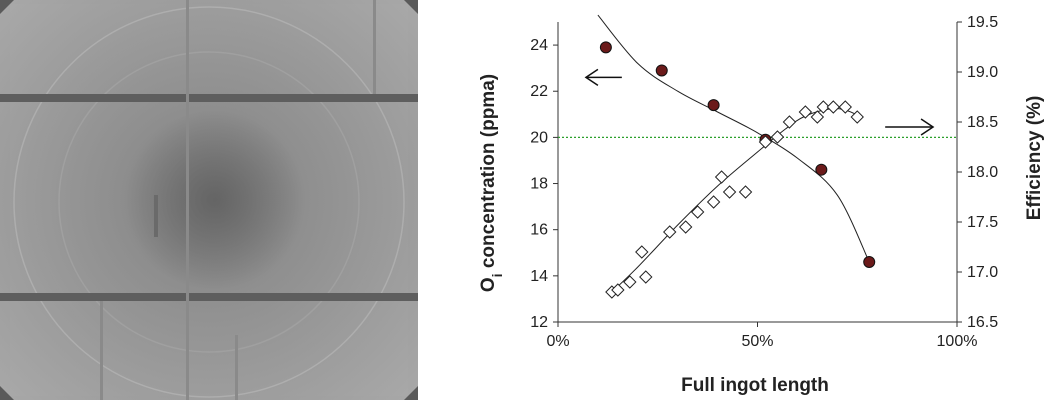  I want to click on y-right-tick-label: 17.0, so click(982, 272).